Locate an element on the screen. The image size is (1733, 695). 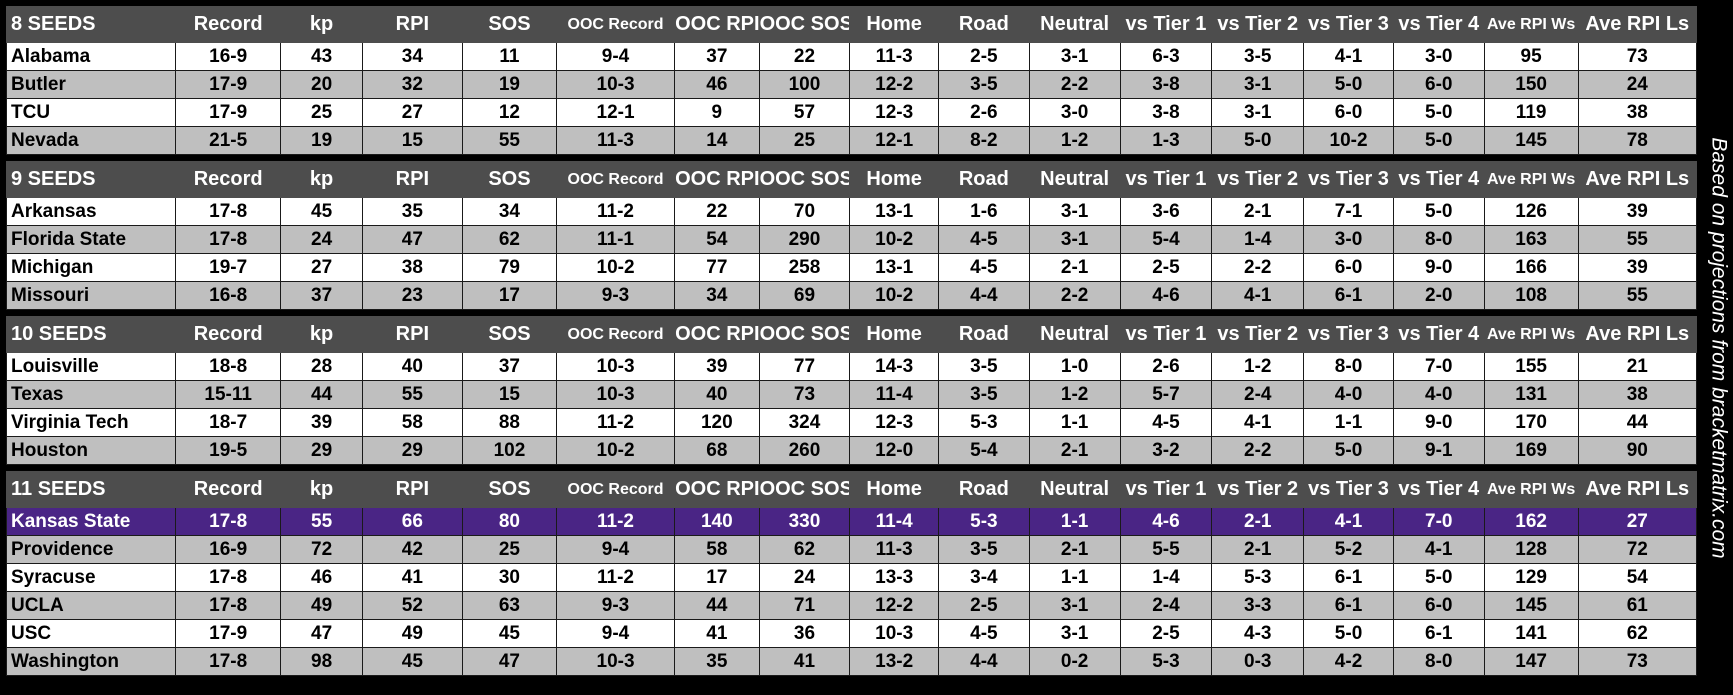
stat-cell: 14 is located at coordinates (717, 140).